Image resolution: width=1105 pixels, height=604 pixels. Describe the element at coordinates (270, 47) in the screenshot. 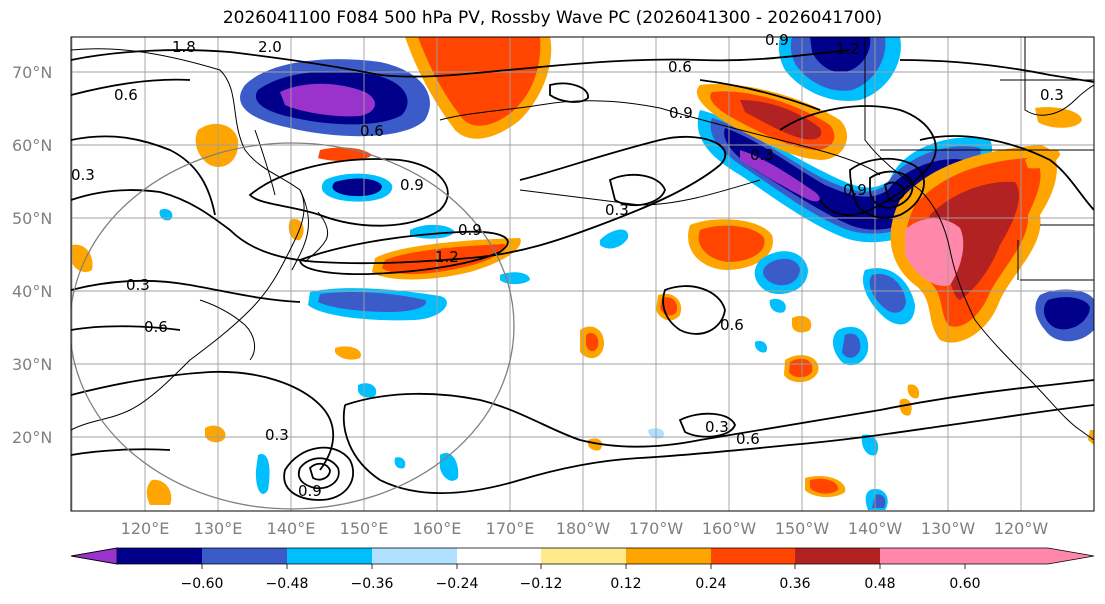

I see `contour-label: 2.0` at that location.